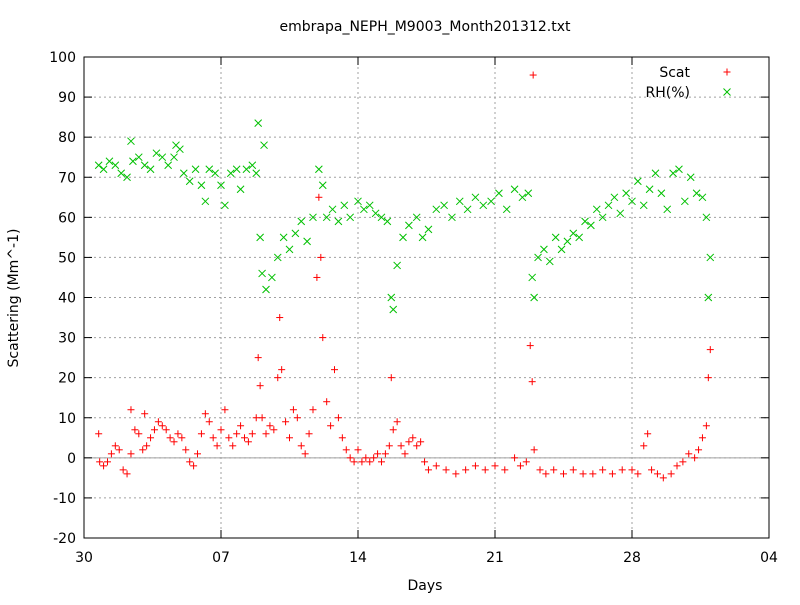 Image resolution: width=800 pixels, height=605 pixels. I want to click on y-tick-label: 40, so click(67, 299).